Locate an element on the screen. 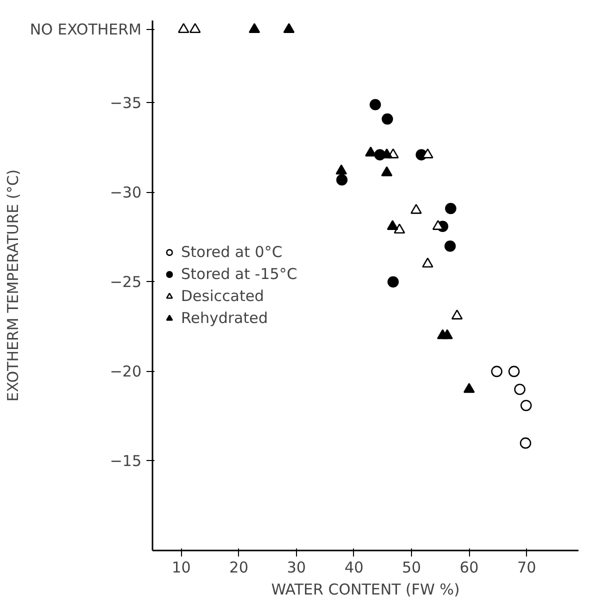 Image resolution: width=593 pixels, height=601 pixels. x-tick-label: 40 is located at coordinates (354, 567).